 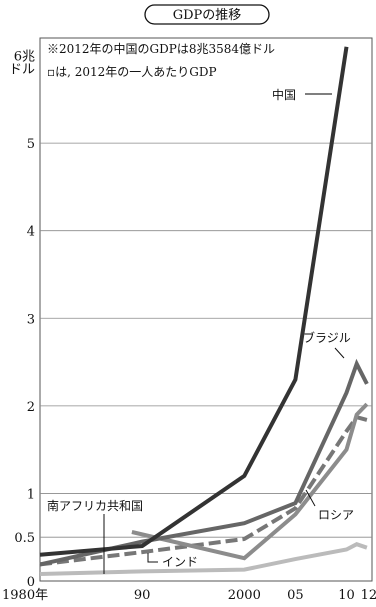 I want to click on y-tick-label: 1, so click(x=31, y=494).